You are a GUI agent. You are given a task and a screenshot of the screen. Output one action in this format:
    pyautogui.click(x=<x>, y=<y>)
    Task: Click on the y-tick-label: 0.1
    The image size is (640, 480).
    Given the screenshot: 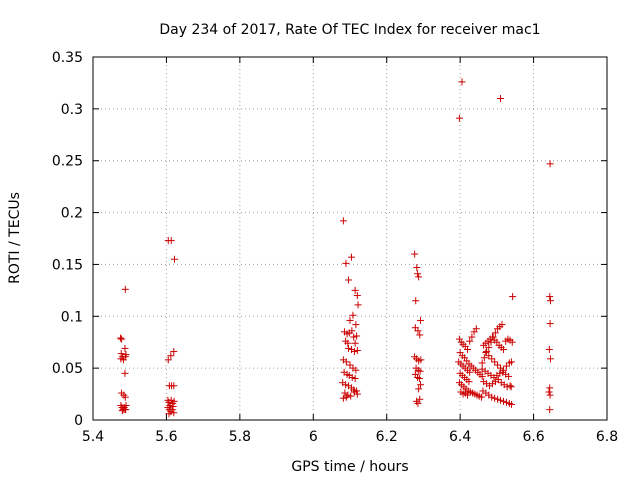 What is the action you would take?
    pyautogui.click(x=72, y=317)
    